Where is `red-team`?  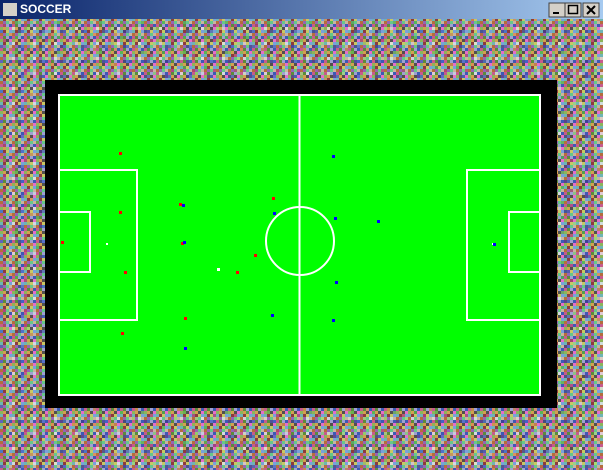
red-team is located at coordinates (168, 243).